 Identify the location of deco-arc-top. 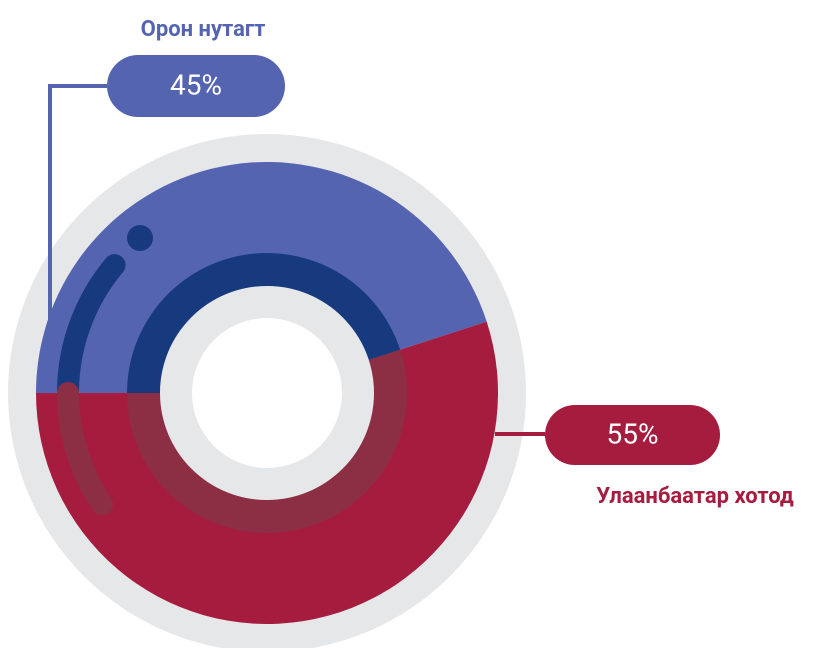
(91, 329).